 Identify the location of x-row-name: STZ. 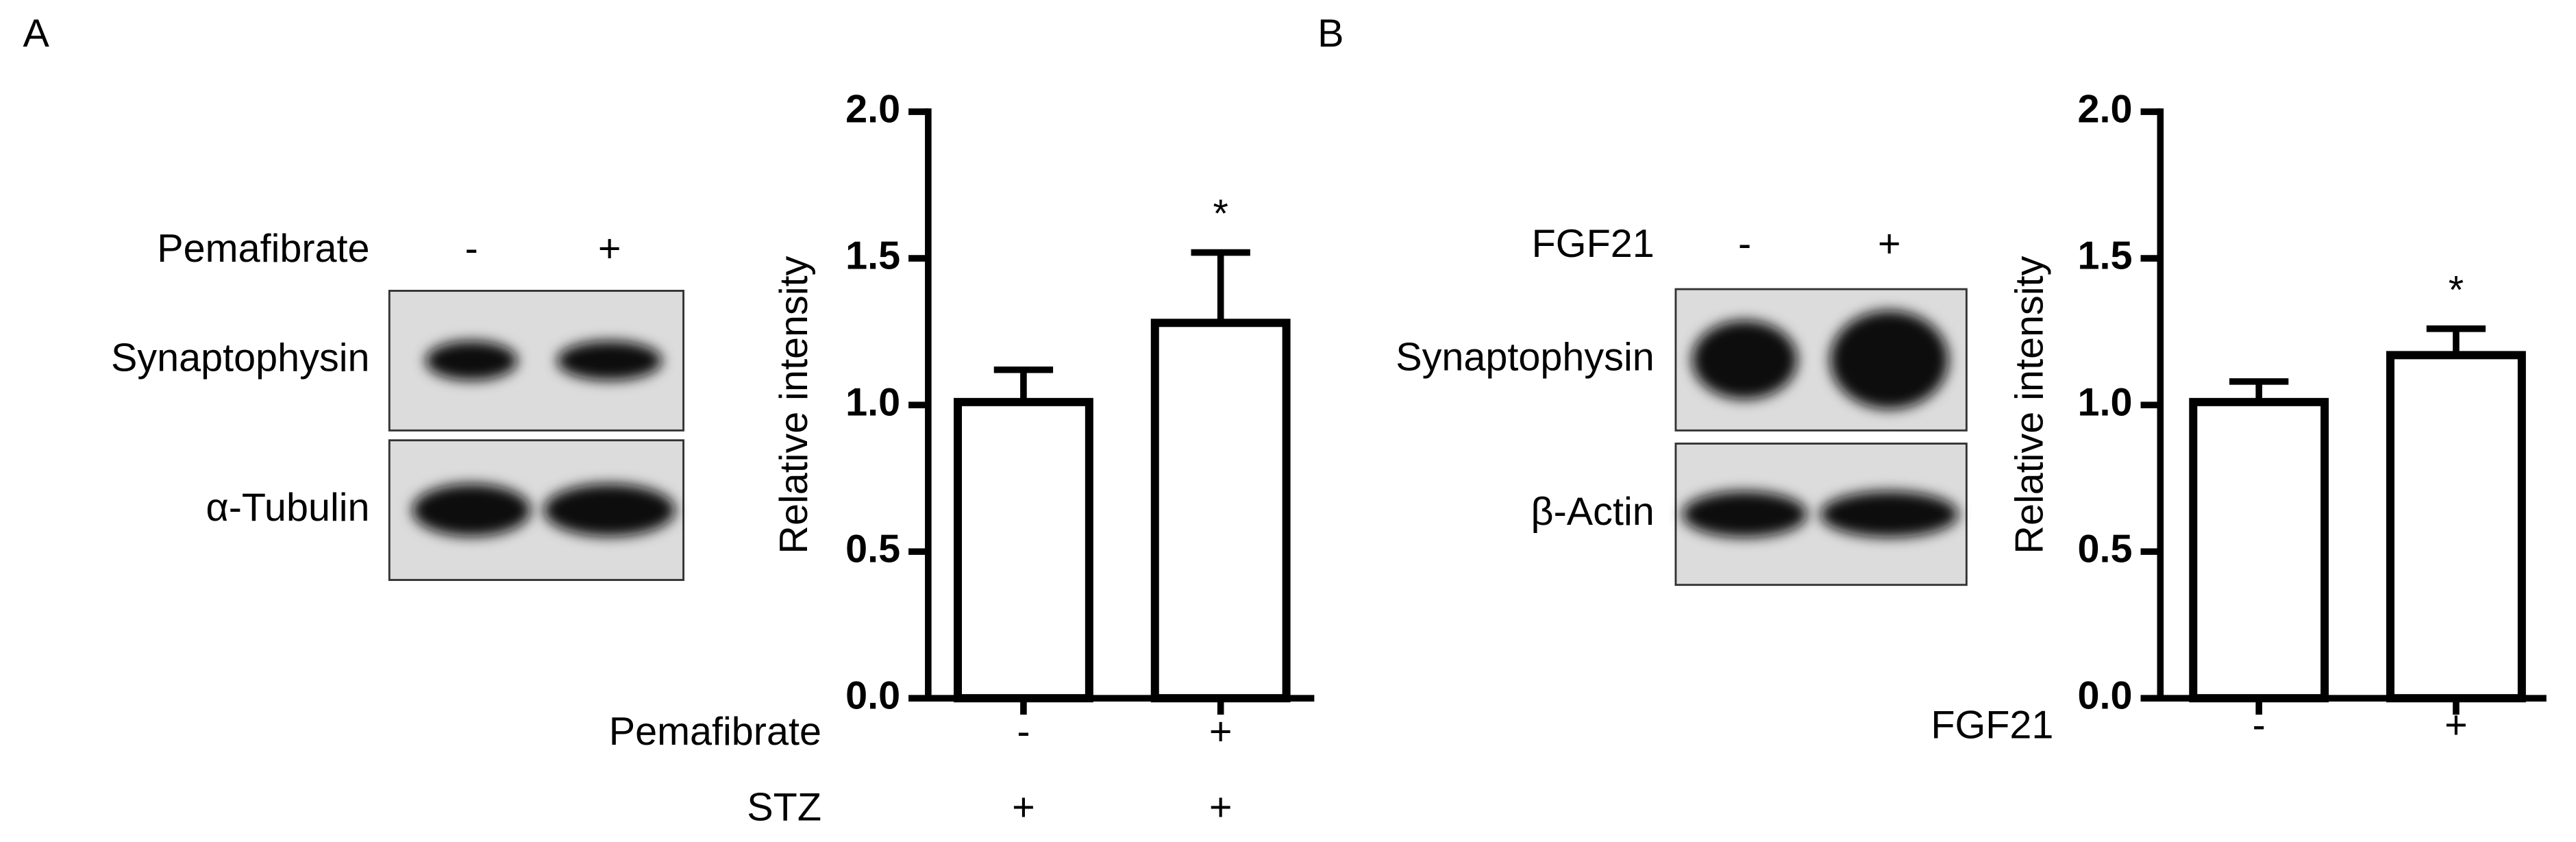
(784, 807).